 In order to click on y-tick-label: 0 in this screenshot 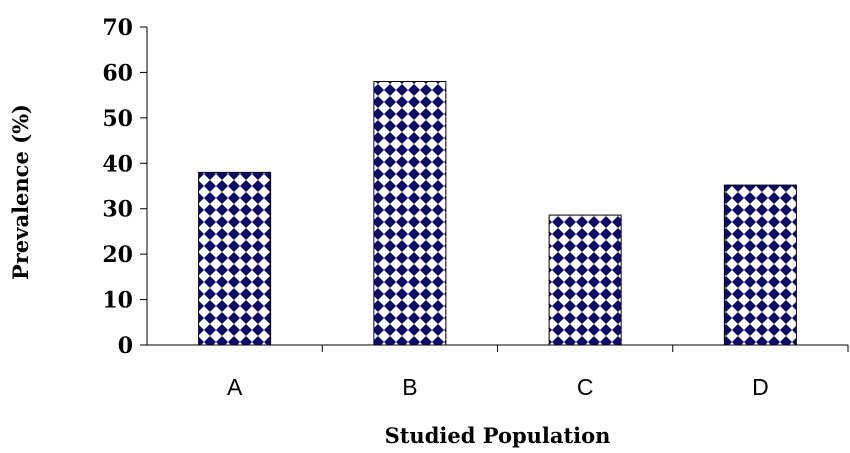, I will do `click(125, 346)`.